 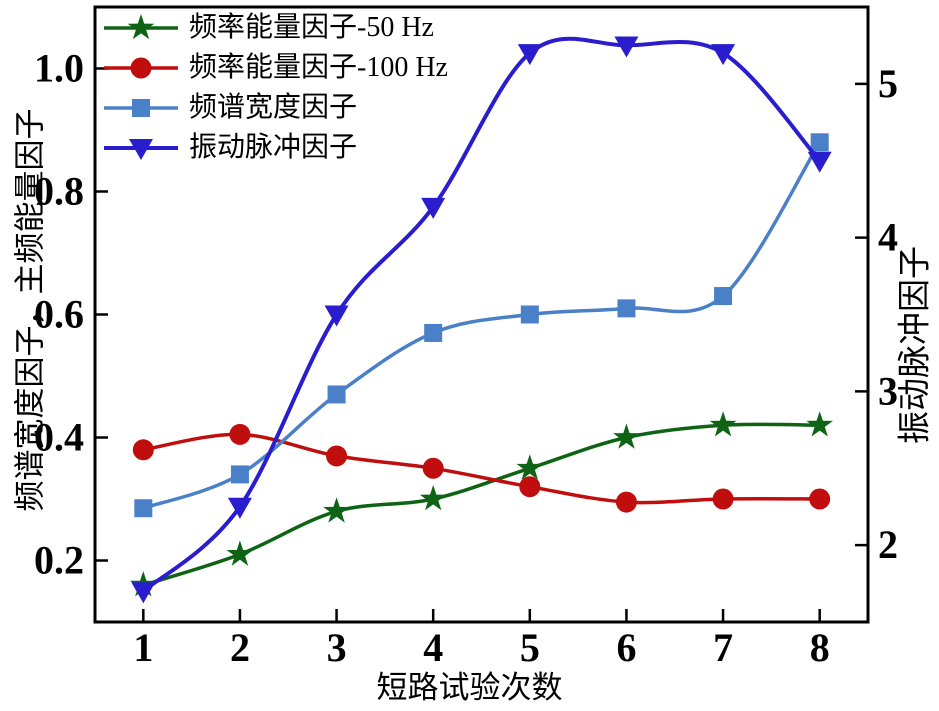 I want to click on x-tick-label: 3, so click(x=337, y=647).